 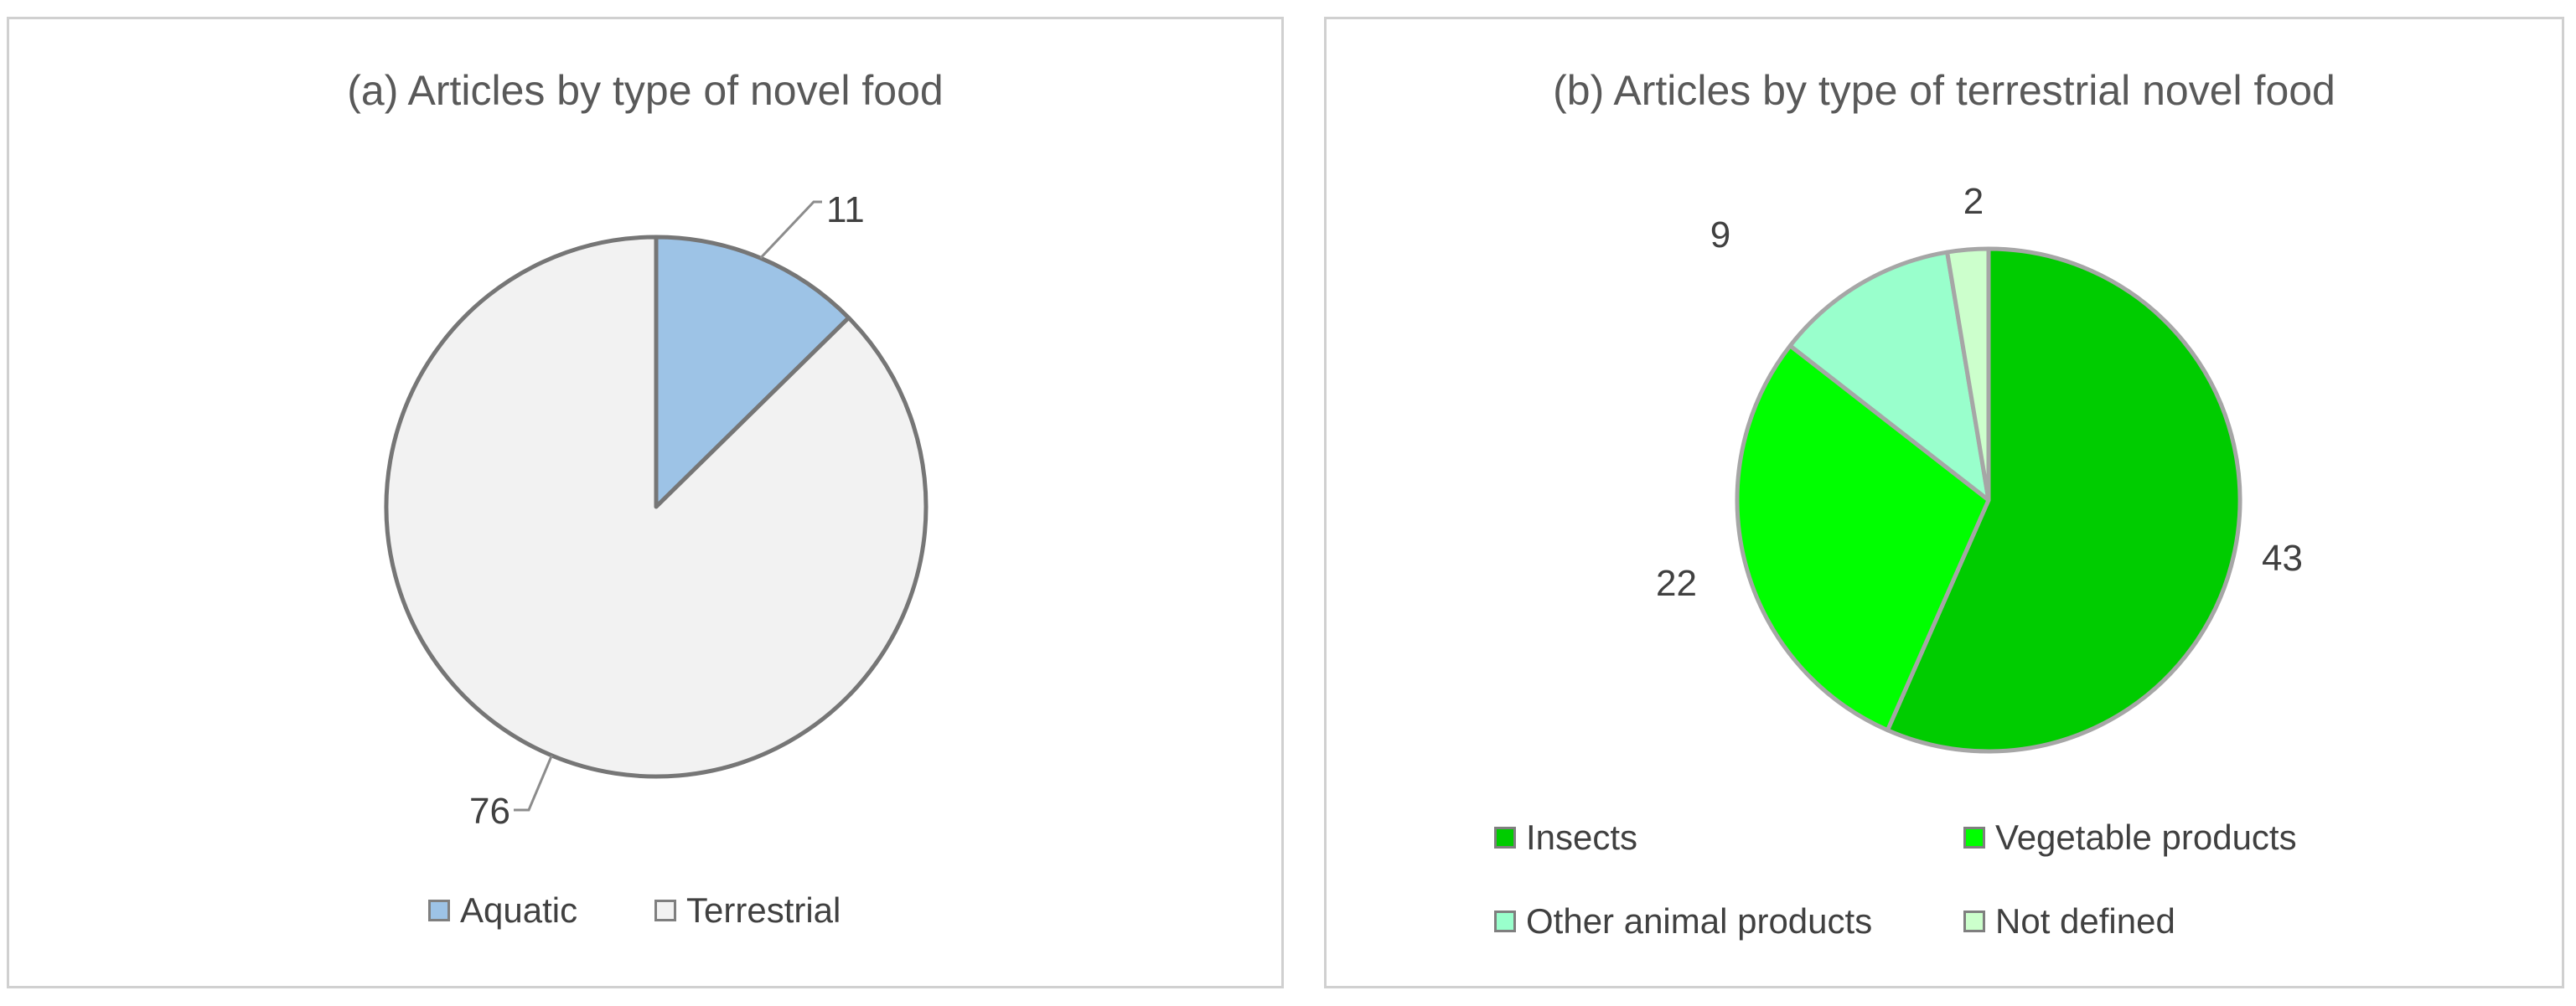 I want to click on legend-label-vegetable-products: Vegetable products, so click(x=2146, y=837).